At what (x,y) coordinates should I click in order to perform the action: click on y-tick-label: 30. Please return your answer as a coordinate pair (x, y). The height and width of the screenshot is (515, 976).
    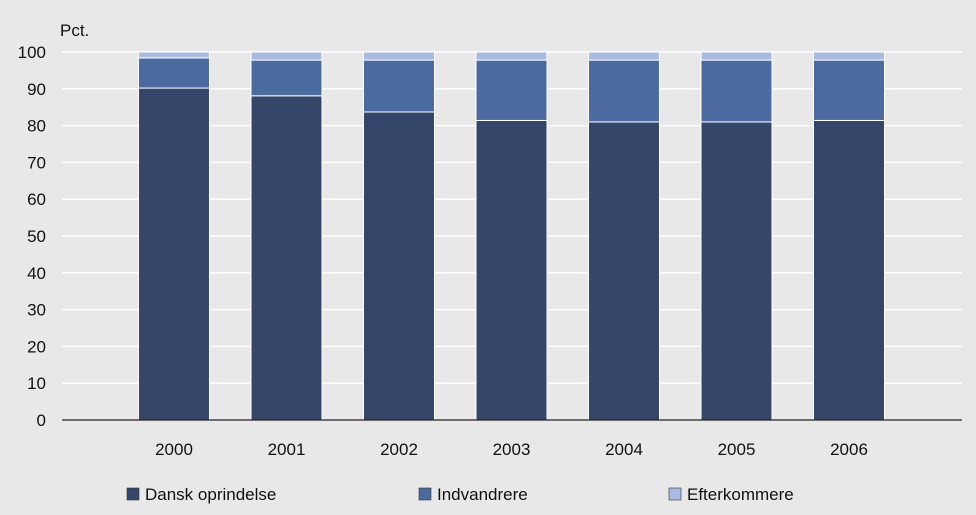
    Looking at the image, I should click on (36, 310).